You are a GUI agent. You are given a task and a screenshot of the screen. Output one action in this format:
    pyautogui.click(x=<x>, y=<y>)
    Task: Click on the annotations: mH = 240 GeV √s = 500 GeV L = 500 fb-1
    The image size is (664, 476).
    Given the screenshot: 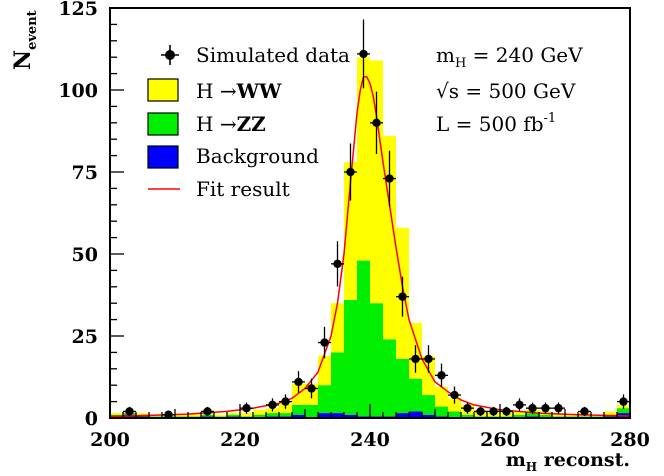 What is the action you would take?
    pyautogui.click(x=509, y=89)
    